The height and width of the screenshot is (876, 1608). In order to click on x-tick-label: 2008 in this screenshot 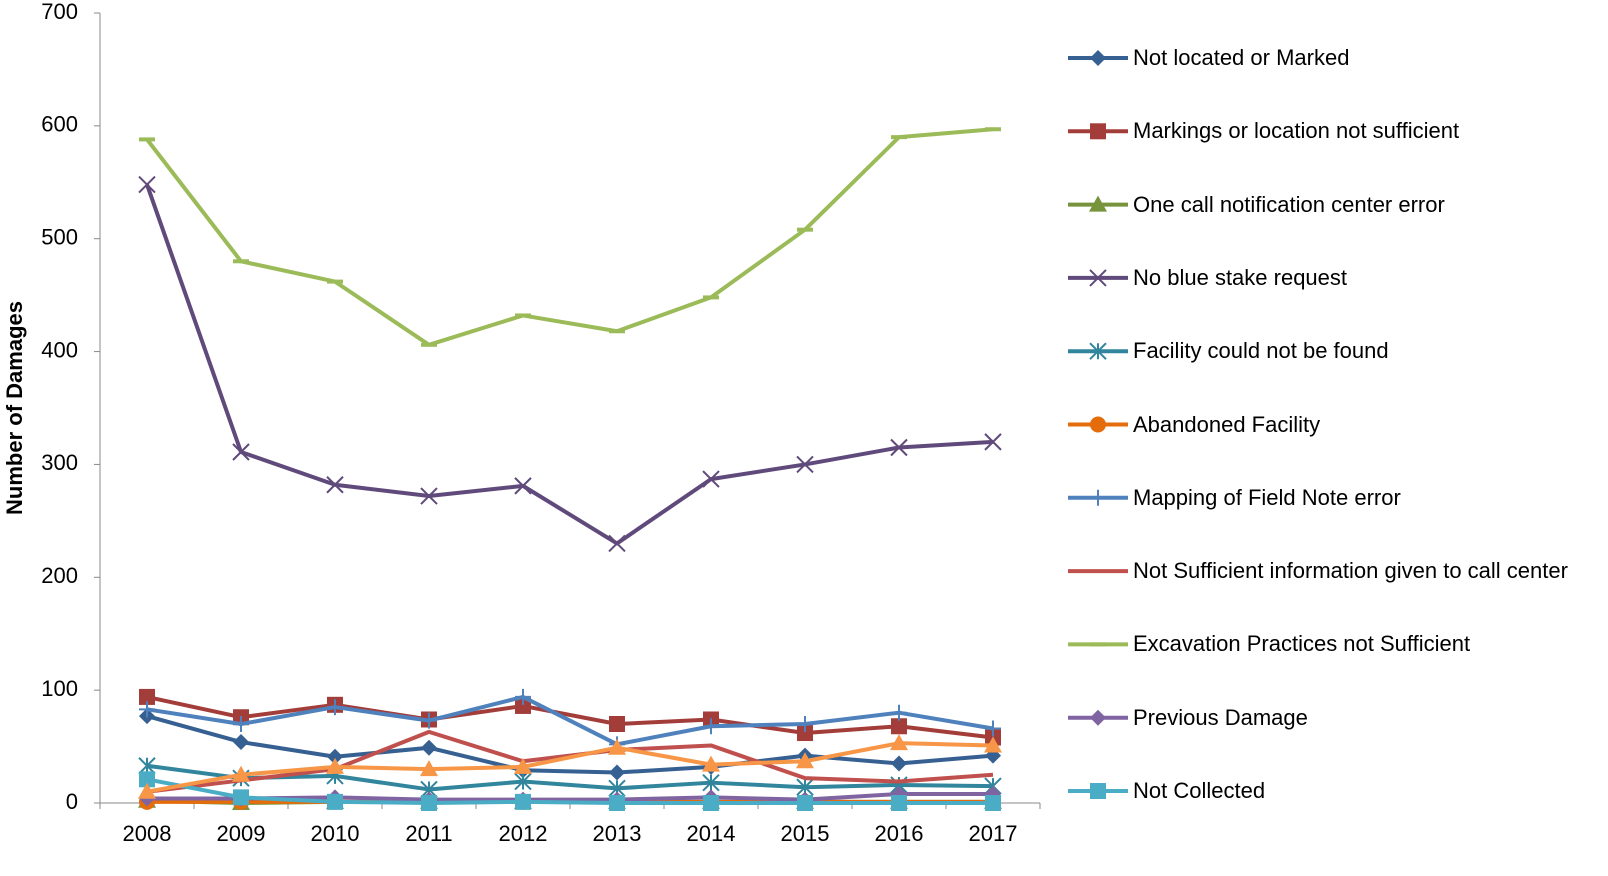, I will do `click(147, 833)`.